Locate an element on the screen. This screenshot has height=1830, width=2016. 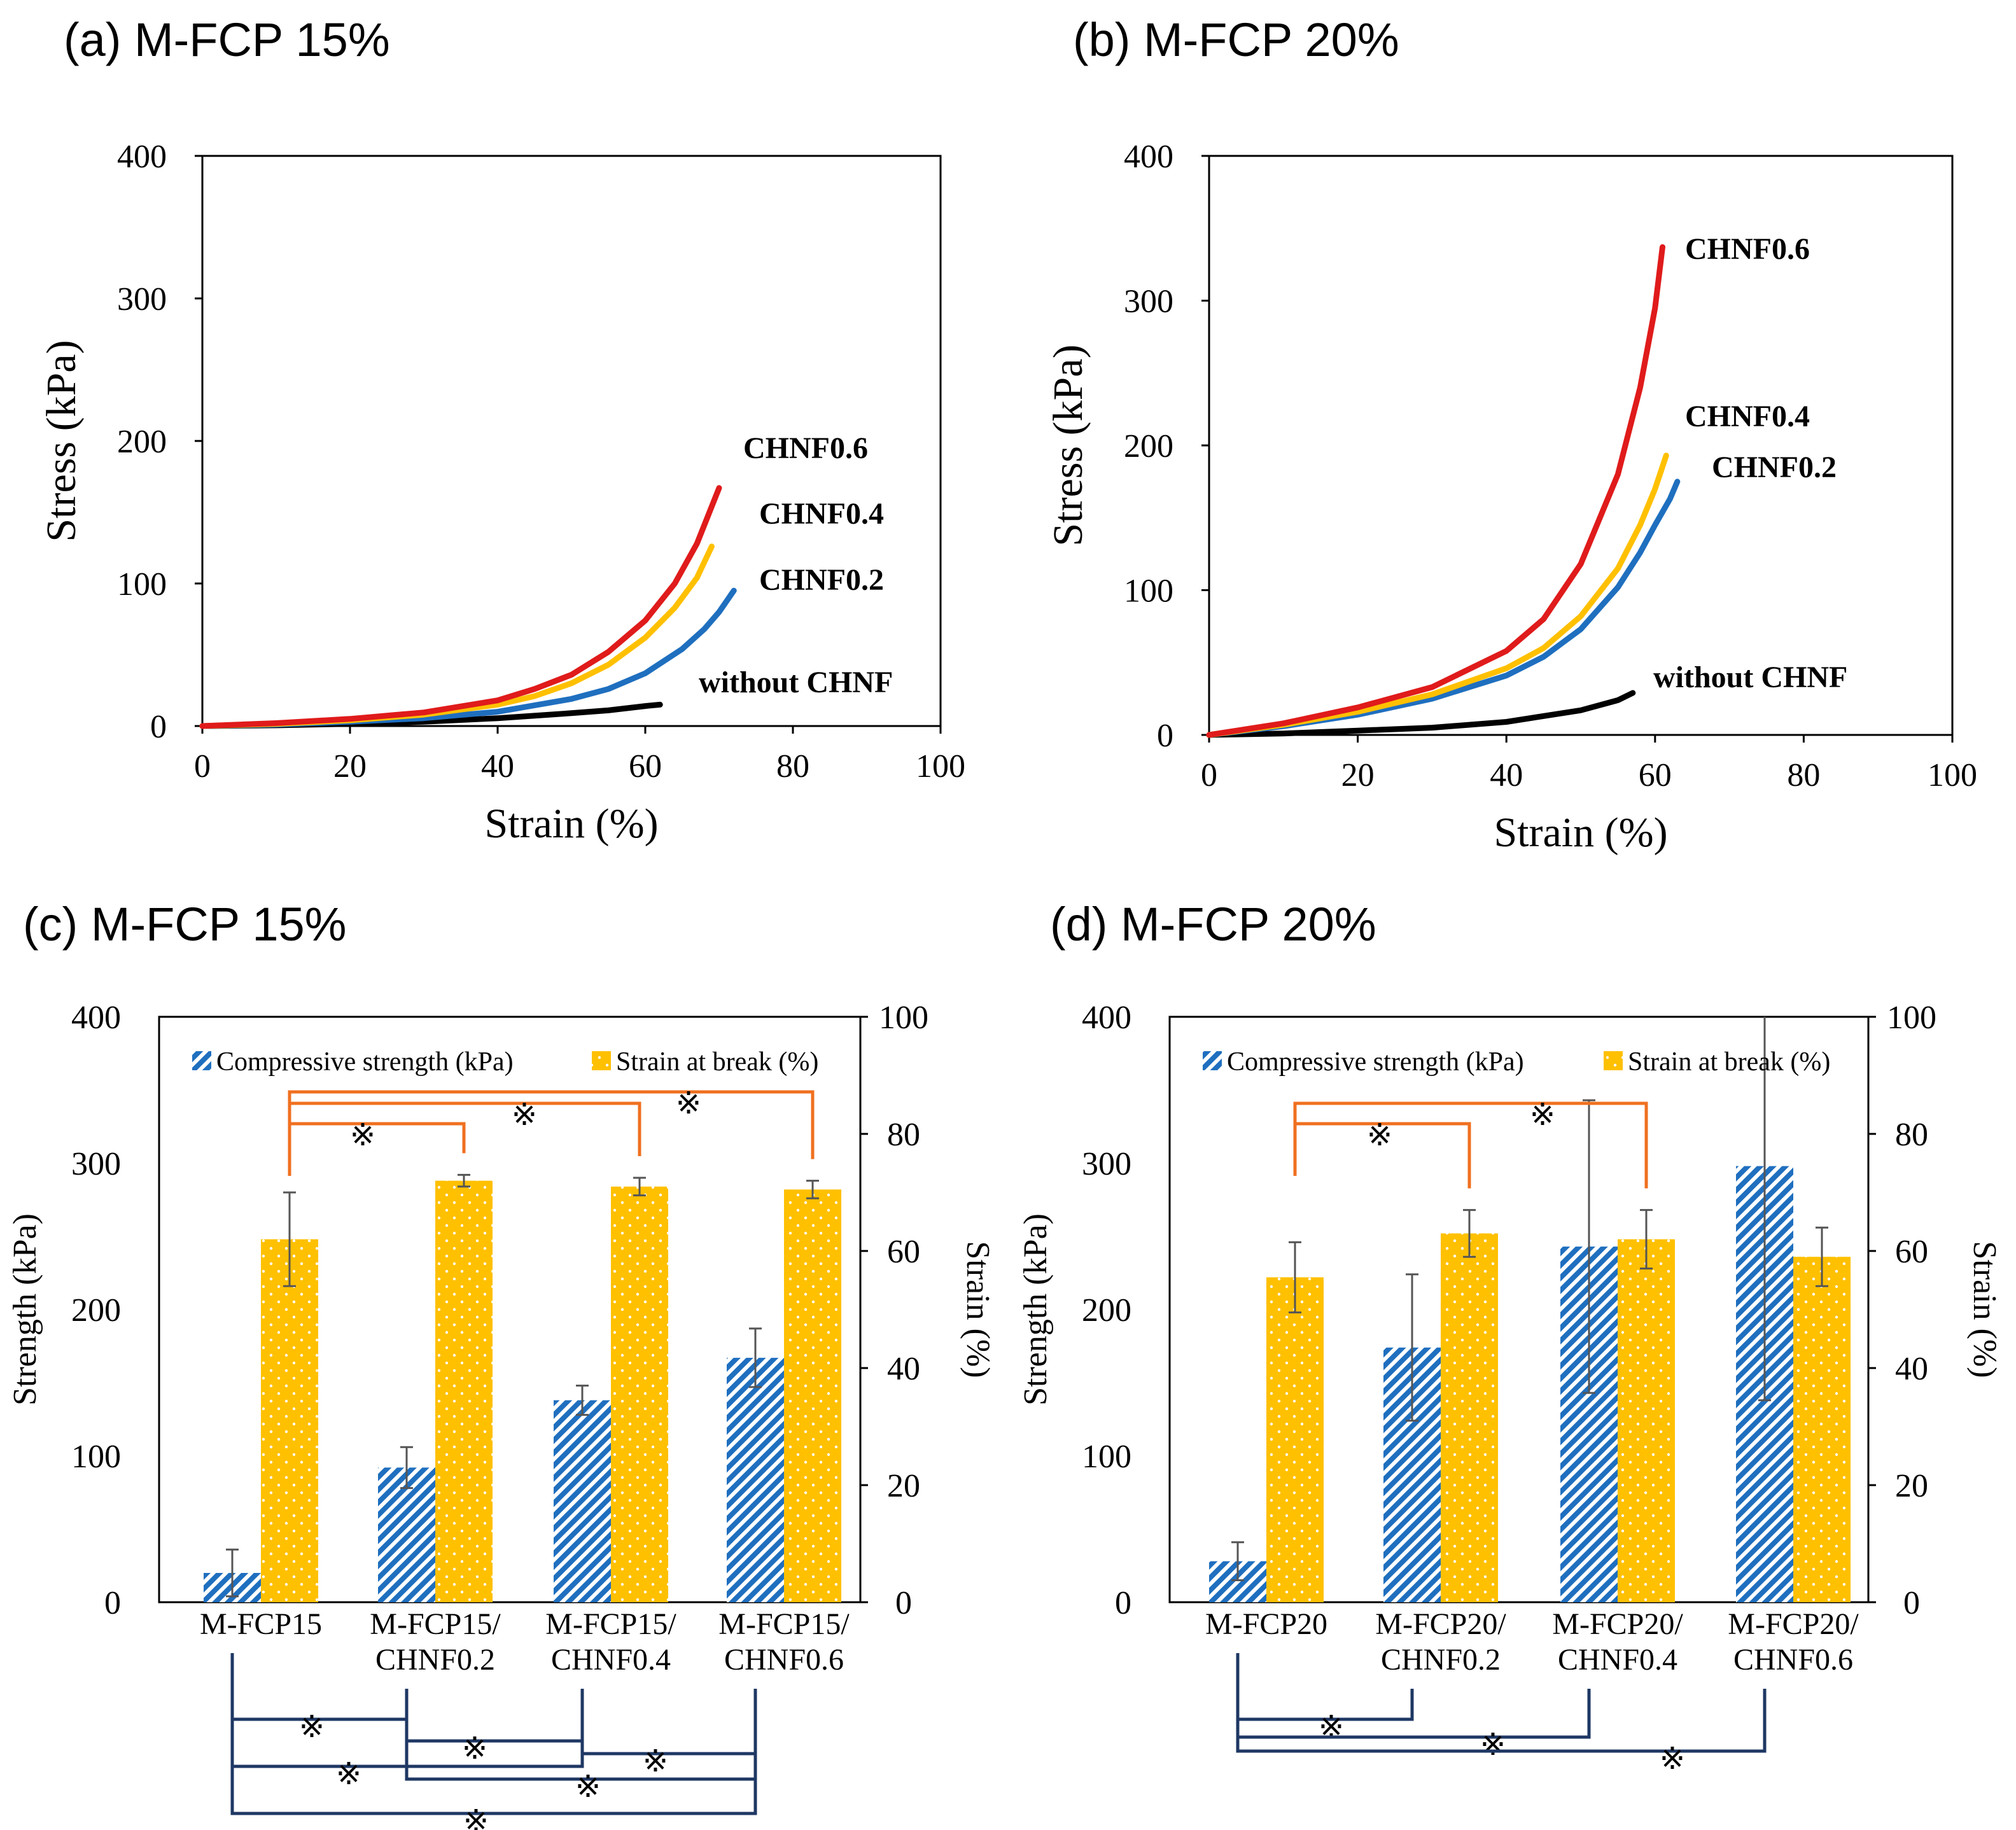
panel-title: (b) M-FCP 20% is located at coordinates (1236, 39).